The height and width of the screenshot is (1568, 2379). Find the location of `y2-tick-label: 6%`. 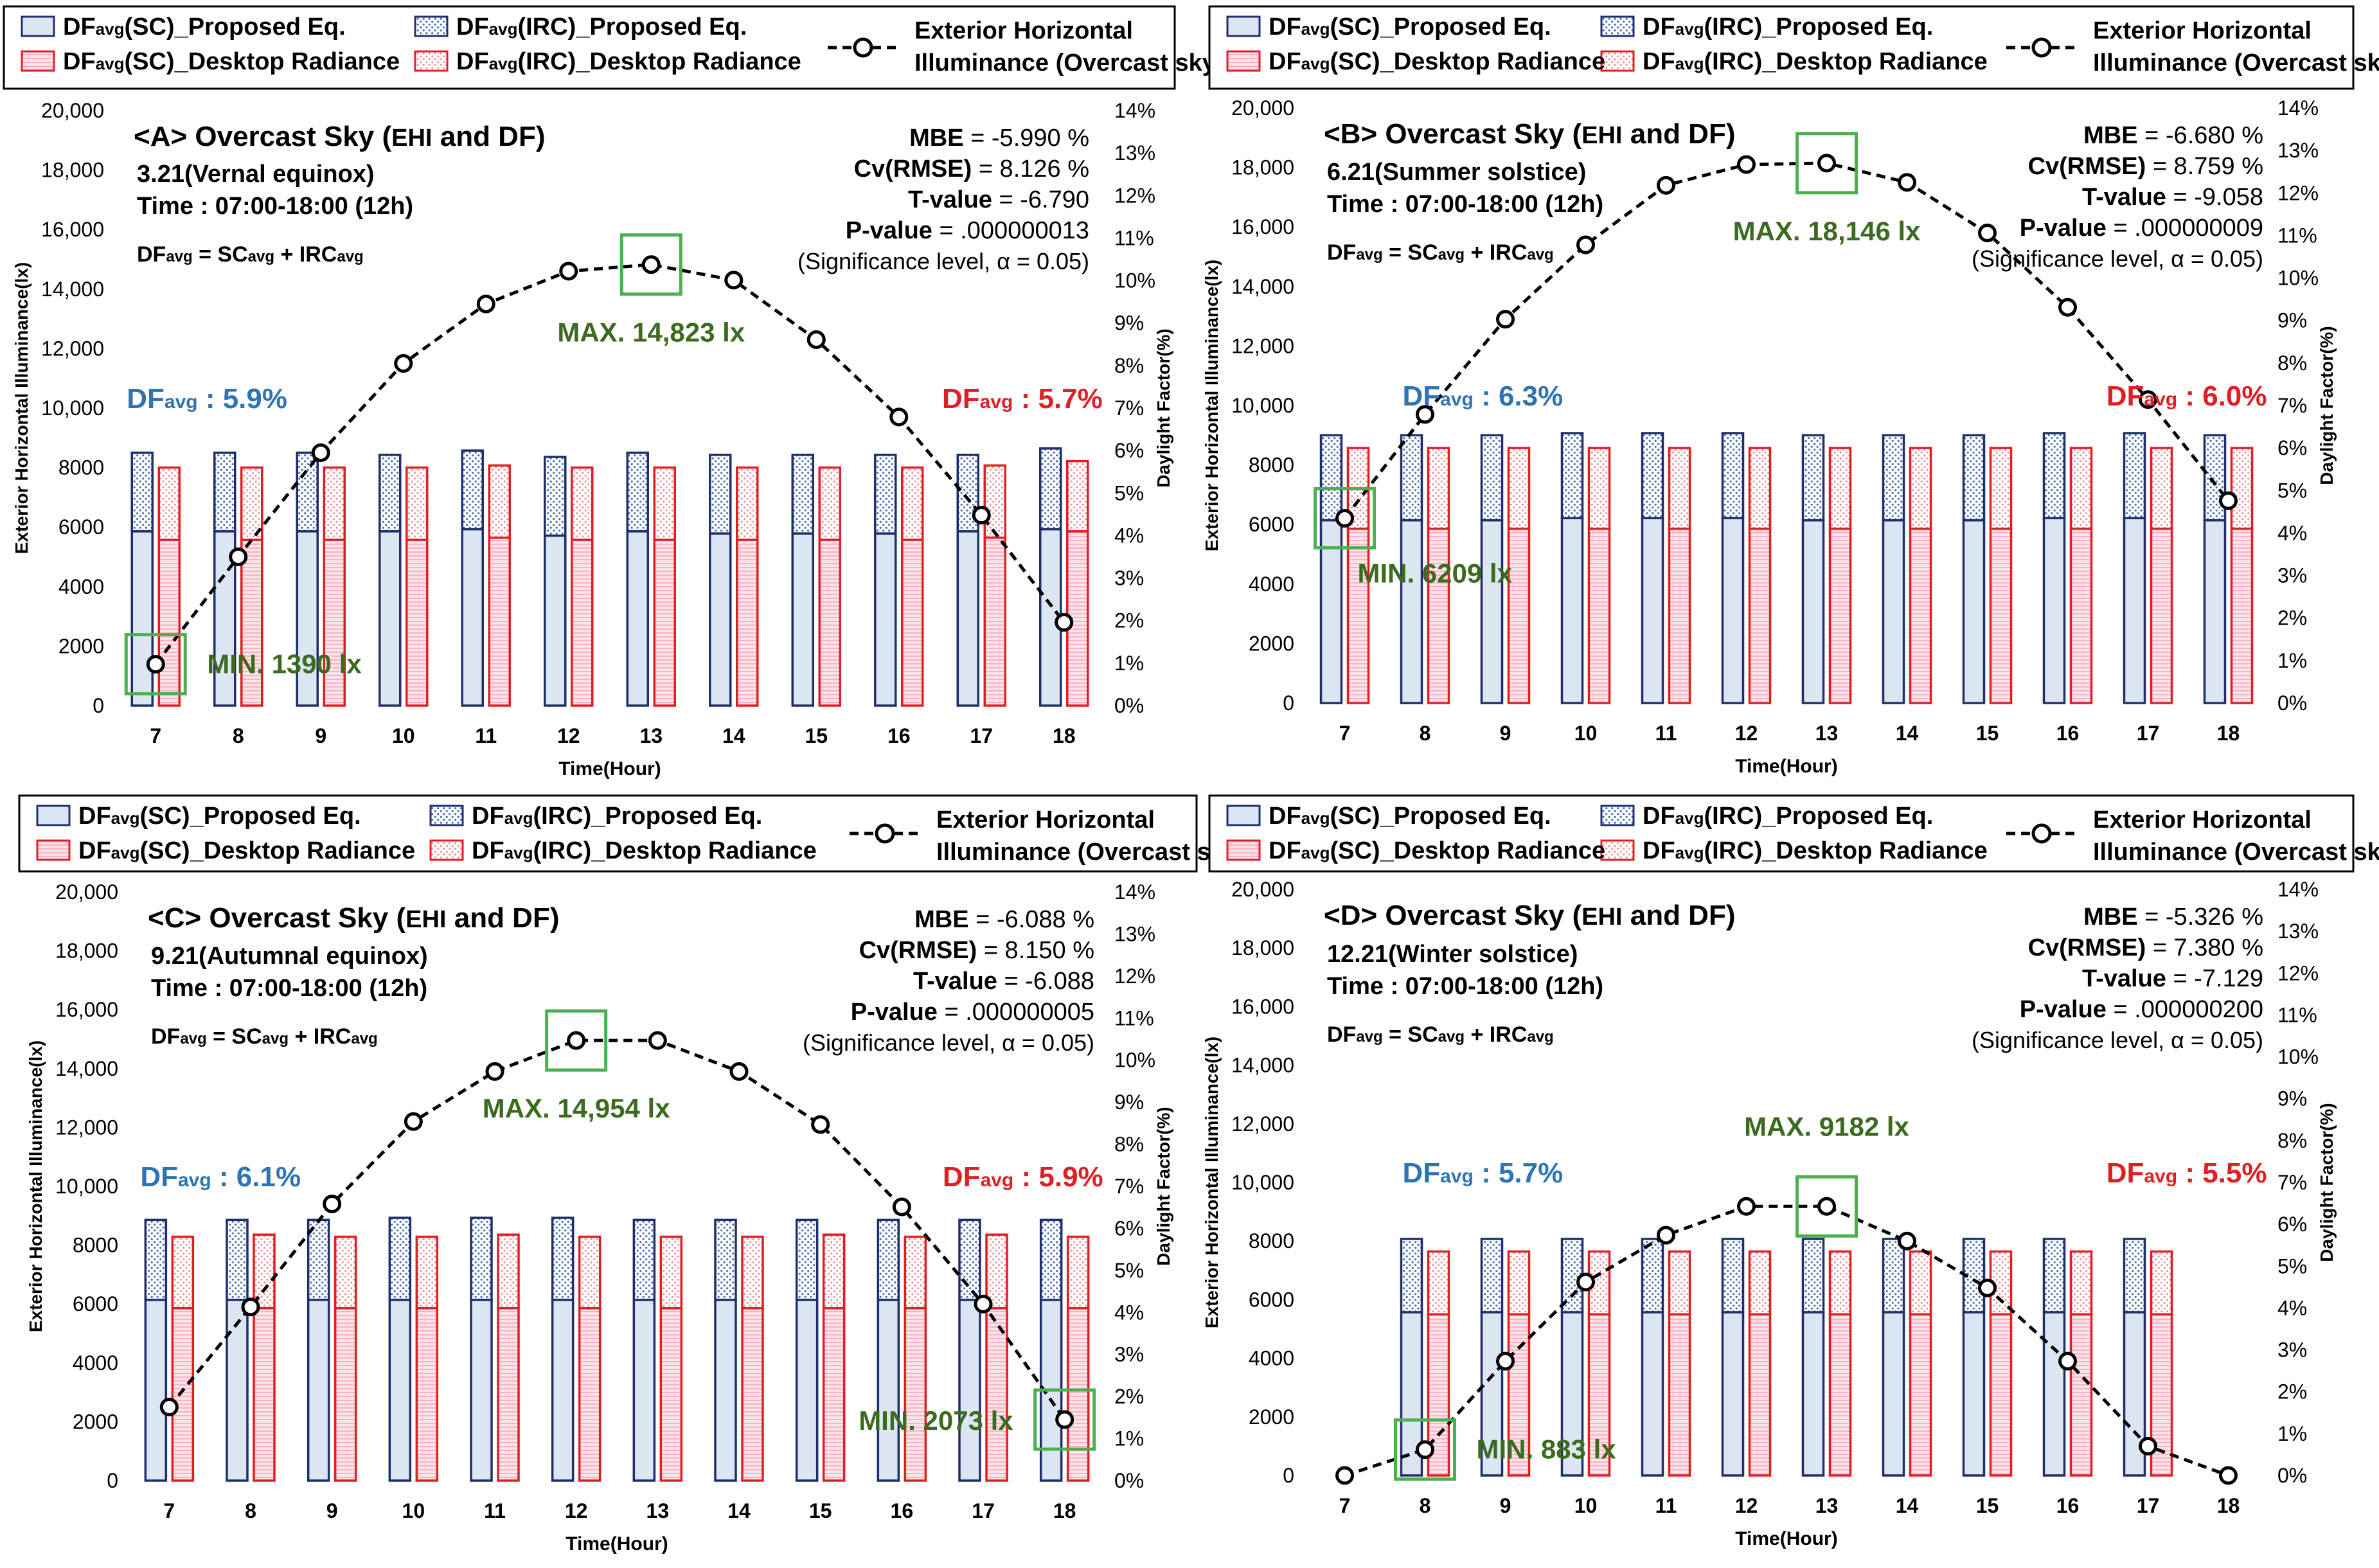

y2-tick-label: 6% is located at coordinates (2292, 447).